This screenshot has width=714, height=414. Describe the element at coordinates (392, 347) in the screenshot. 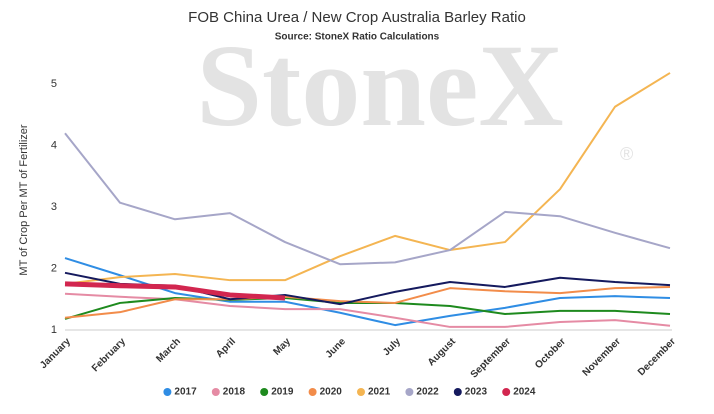

I see `x-tick-label: July` at that location.